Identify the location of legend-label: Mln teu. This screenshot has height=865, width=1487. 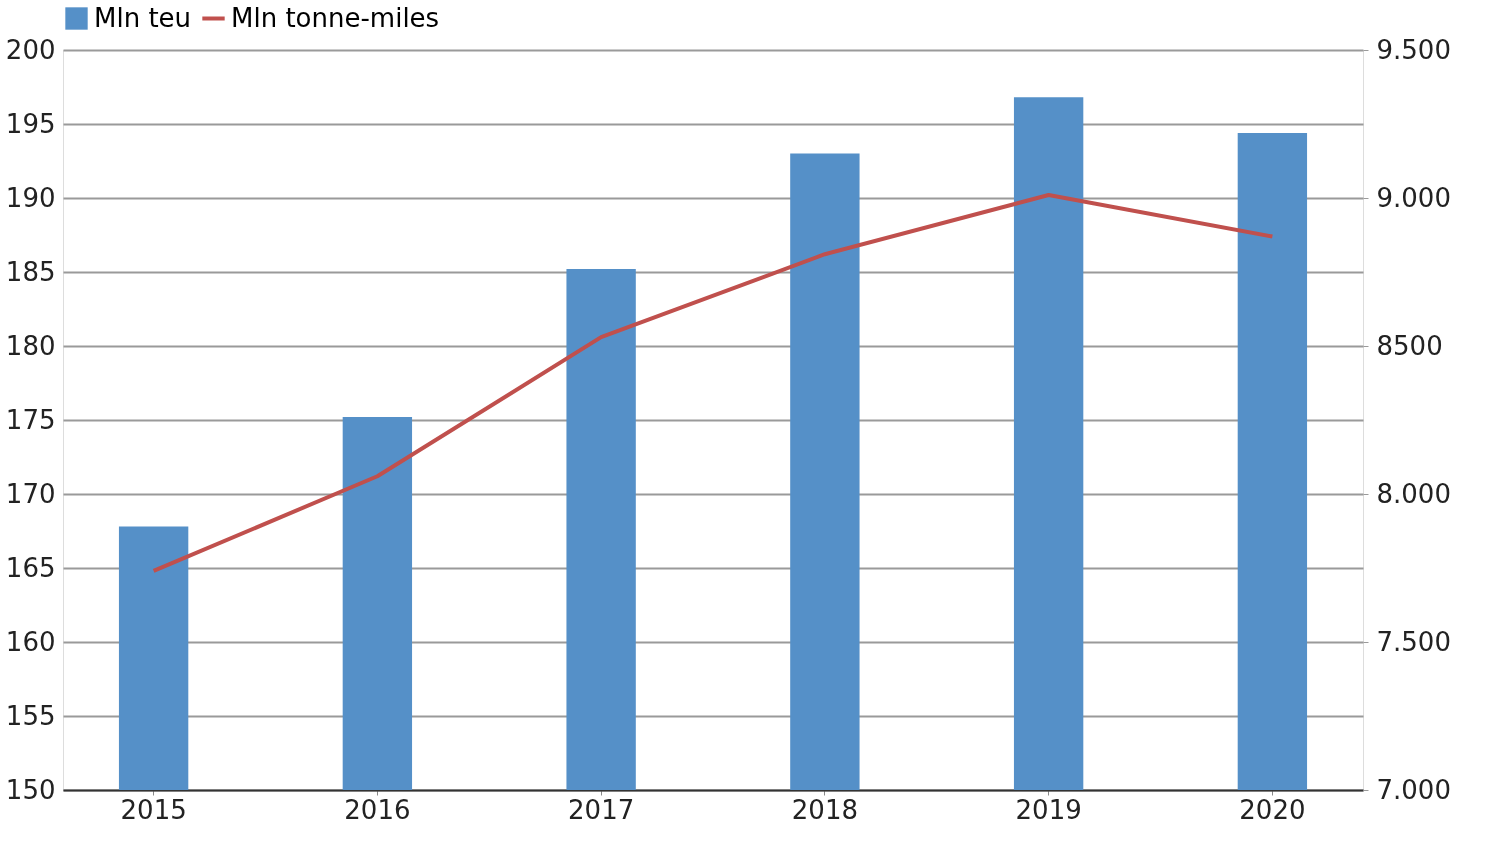
(143, 17).